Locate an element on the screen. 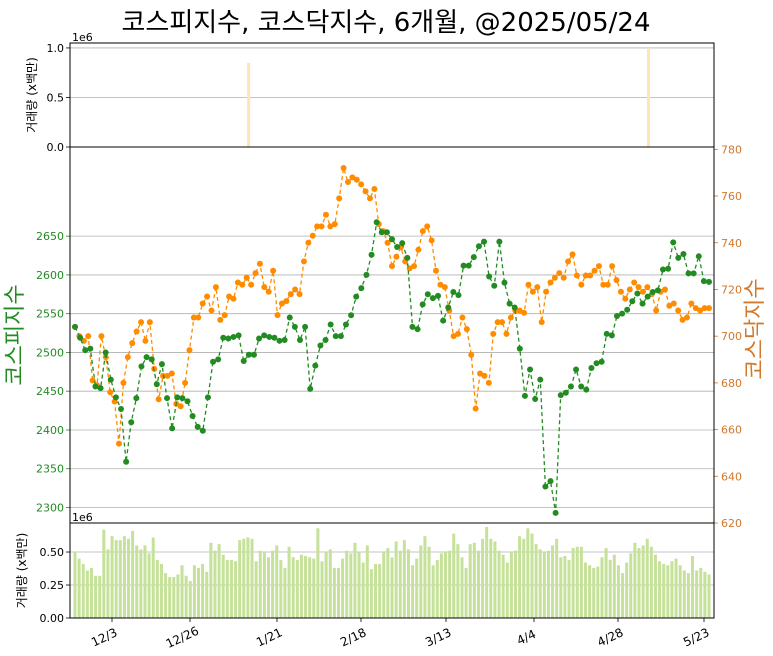 The width and height of the screenshot is (773, 656). y2-tick-label: 620 is located at coordinates (731, 523).